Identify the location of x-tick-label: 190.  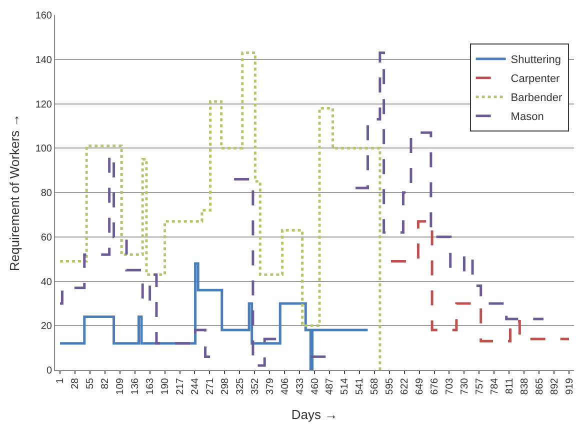
(166, 386).